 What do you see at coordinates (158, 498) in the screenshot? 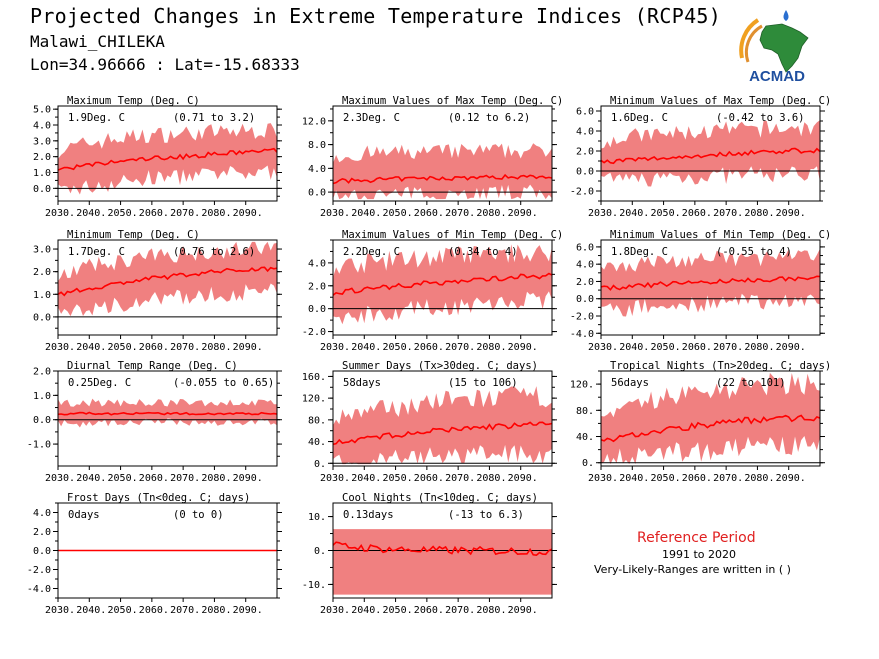
I see `panel-title: Frost Days (Tn<0deg. C; days)` at bounding box center [158, 498].